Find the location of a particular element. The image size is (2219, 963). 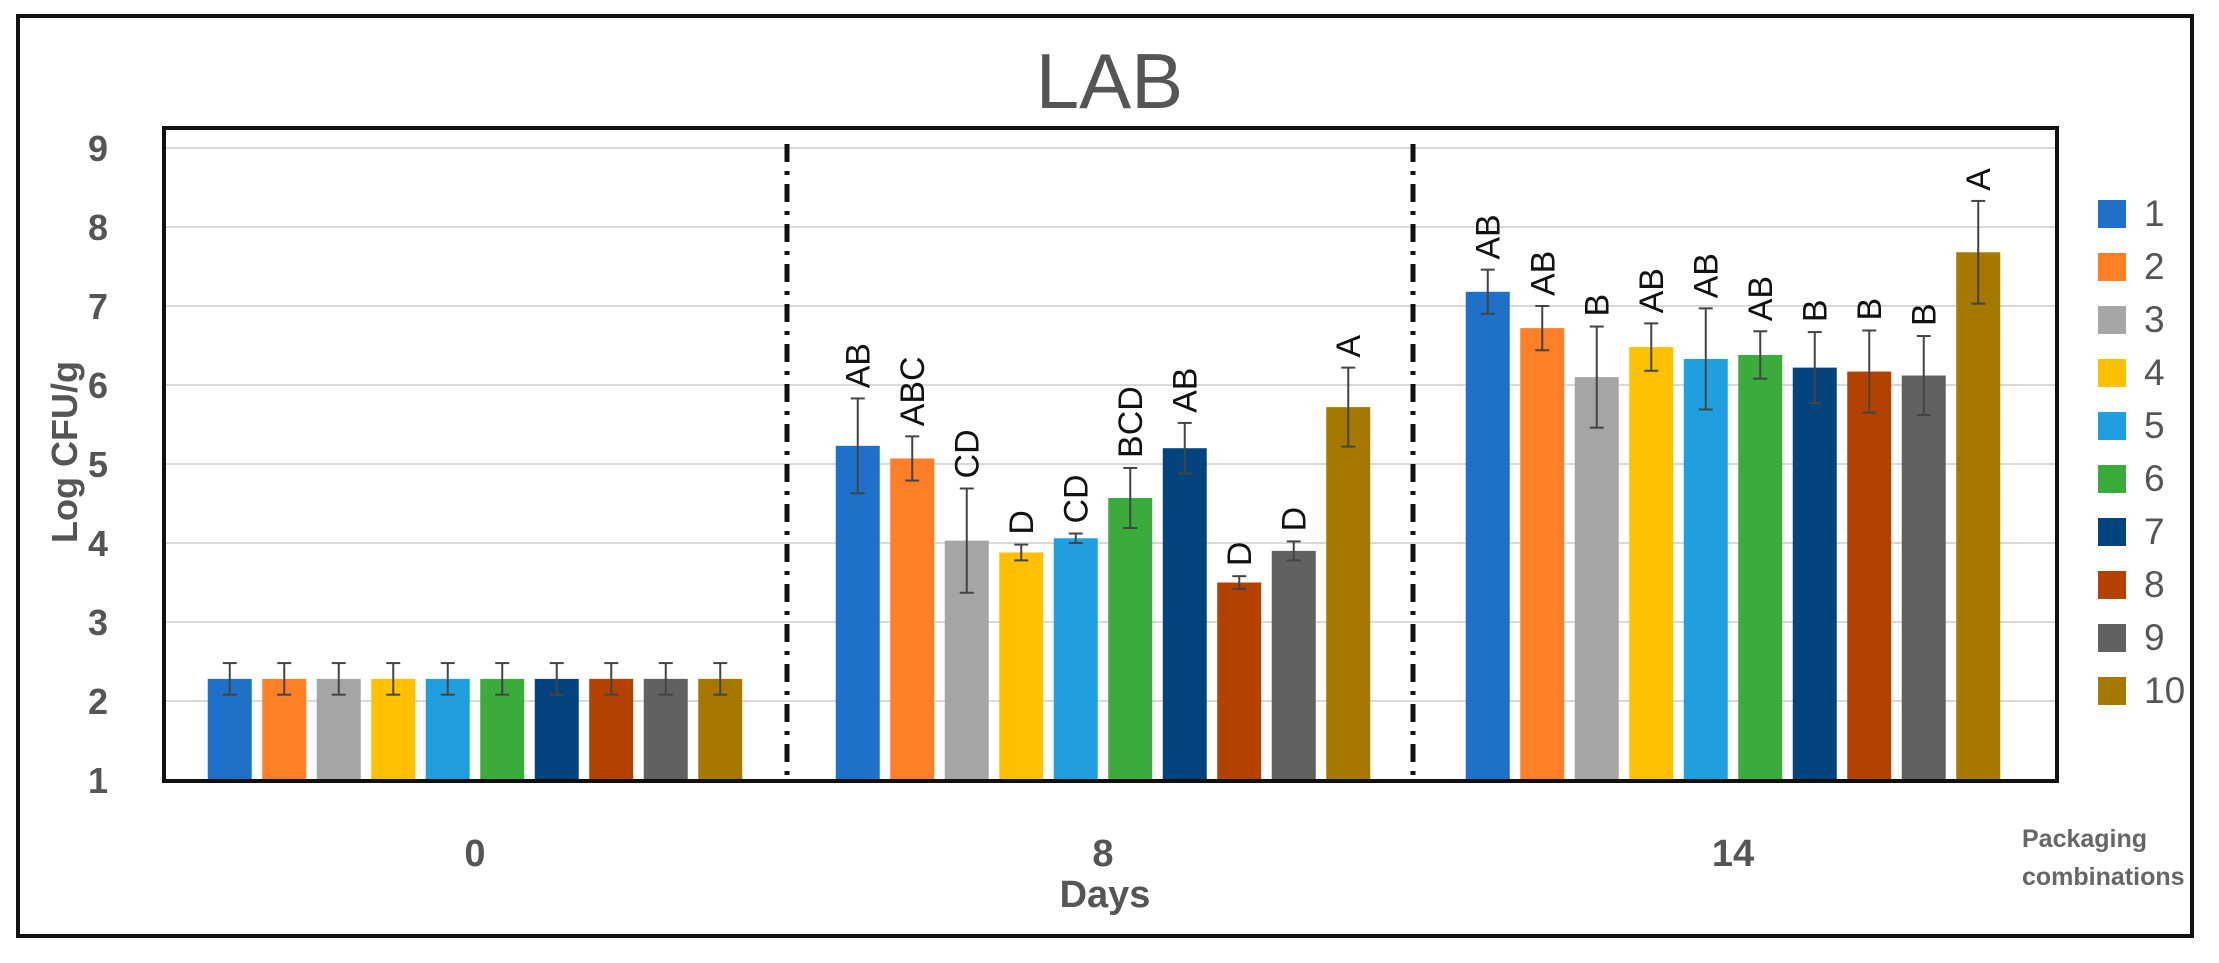

y-tick-label: 7 is located at coordinates (98, 306).